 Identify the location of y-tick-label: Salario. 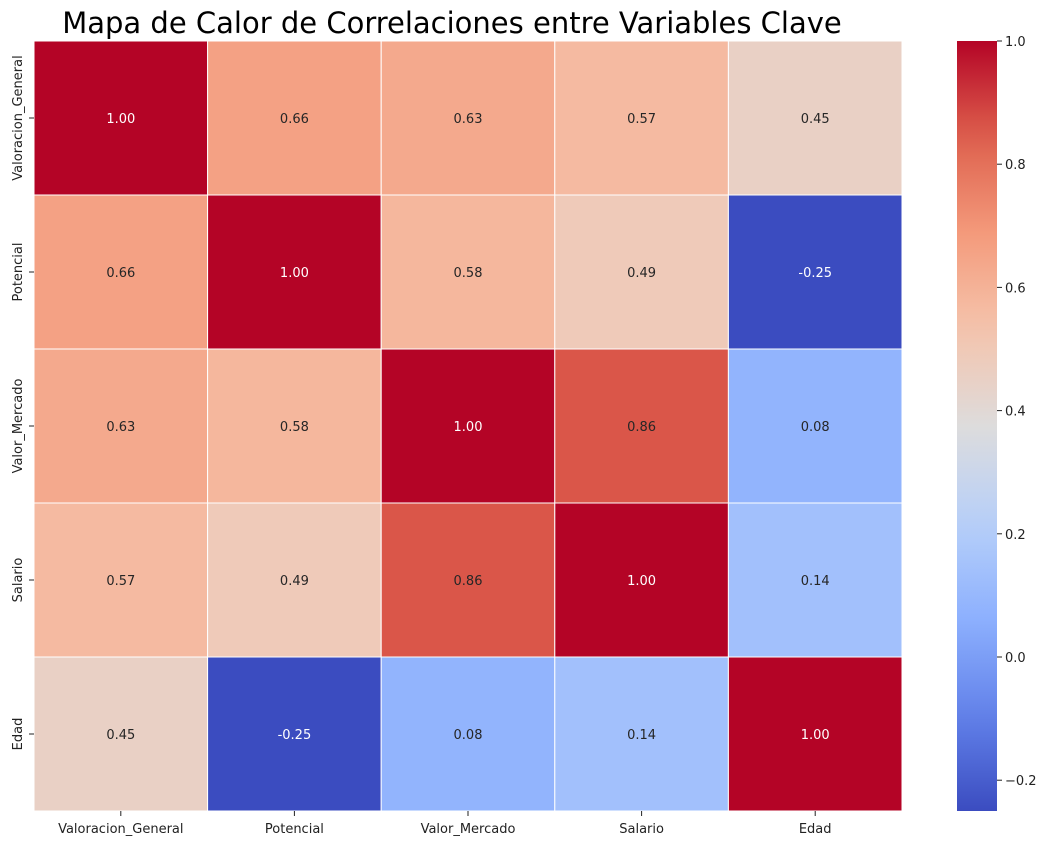
(18, 580).